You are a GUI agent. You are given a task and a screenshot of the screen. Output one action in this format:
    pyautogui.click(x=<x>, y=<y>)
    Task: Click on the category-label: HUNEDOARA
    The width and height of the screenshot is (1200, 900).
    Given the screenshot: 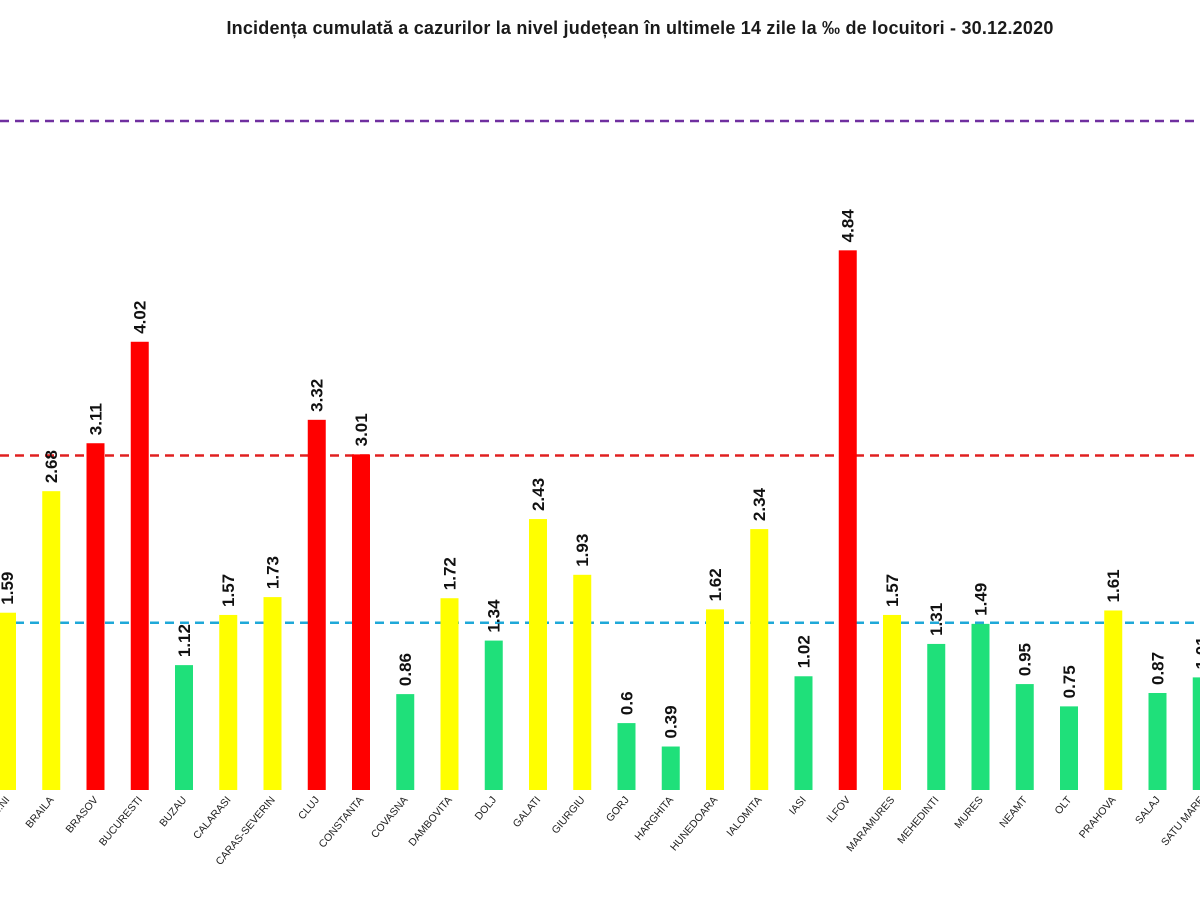 What is the action you would take?
    pyautogui.click(x=694, y=823)
    